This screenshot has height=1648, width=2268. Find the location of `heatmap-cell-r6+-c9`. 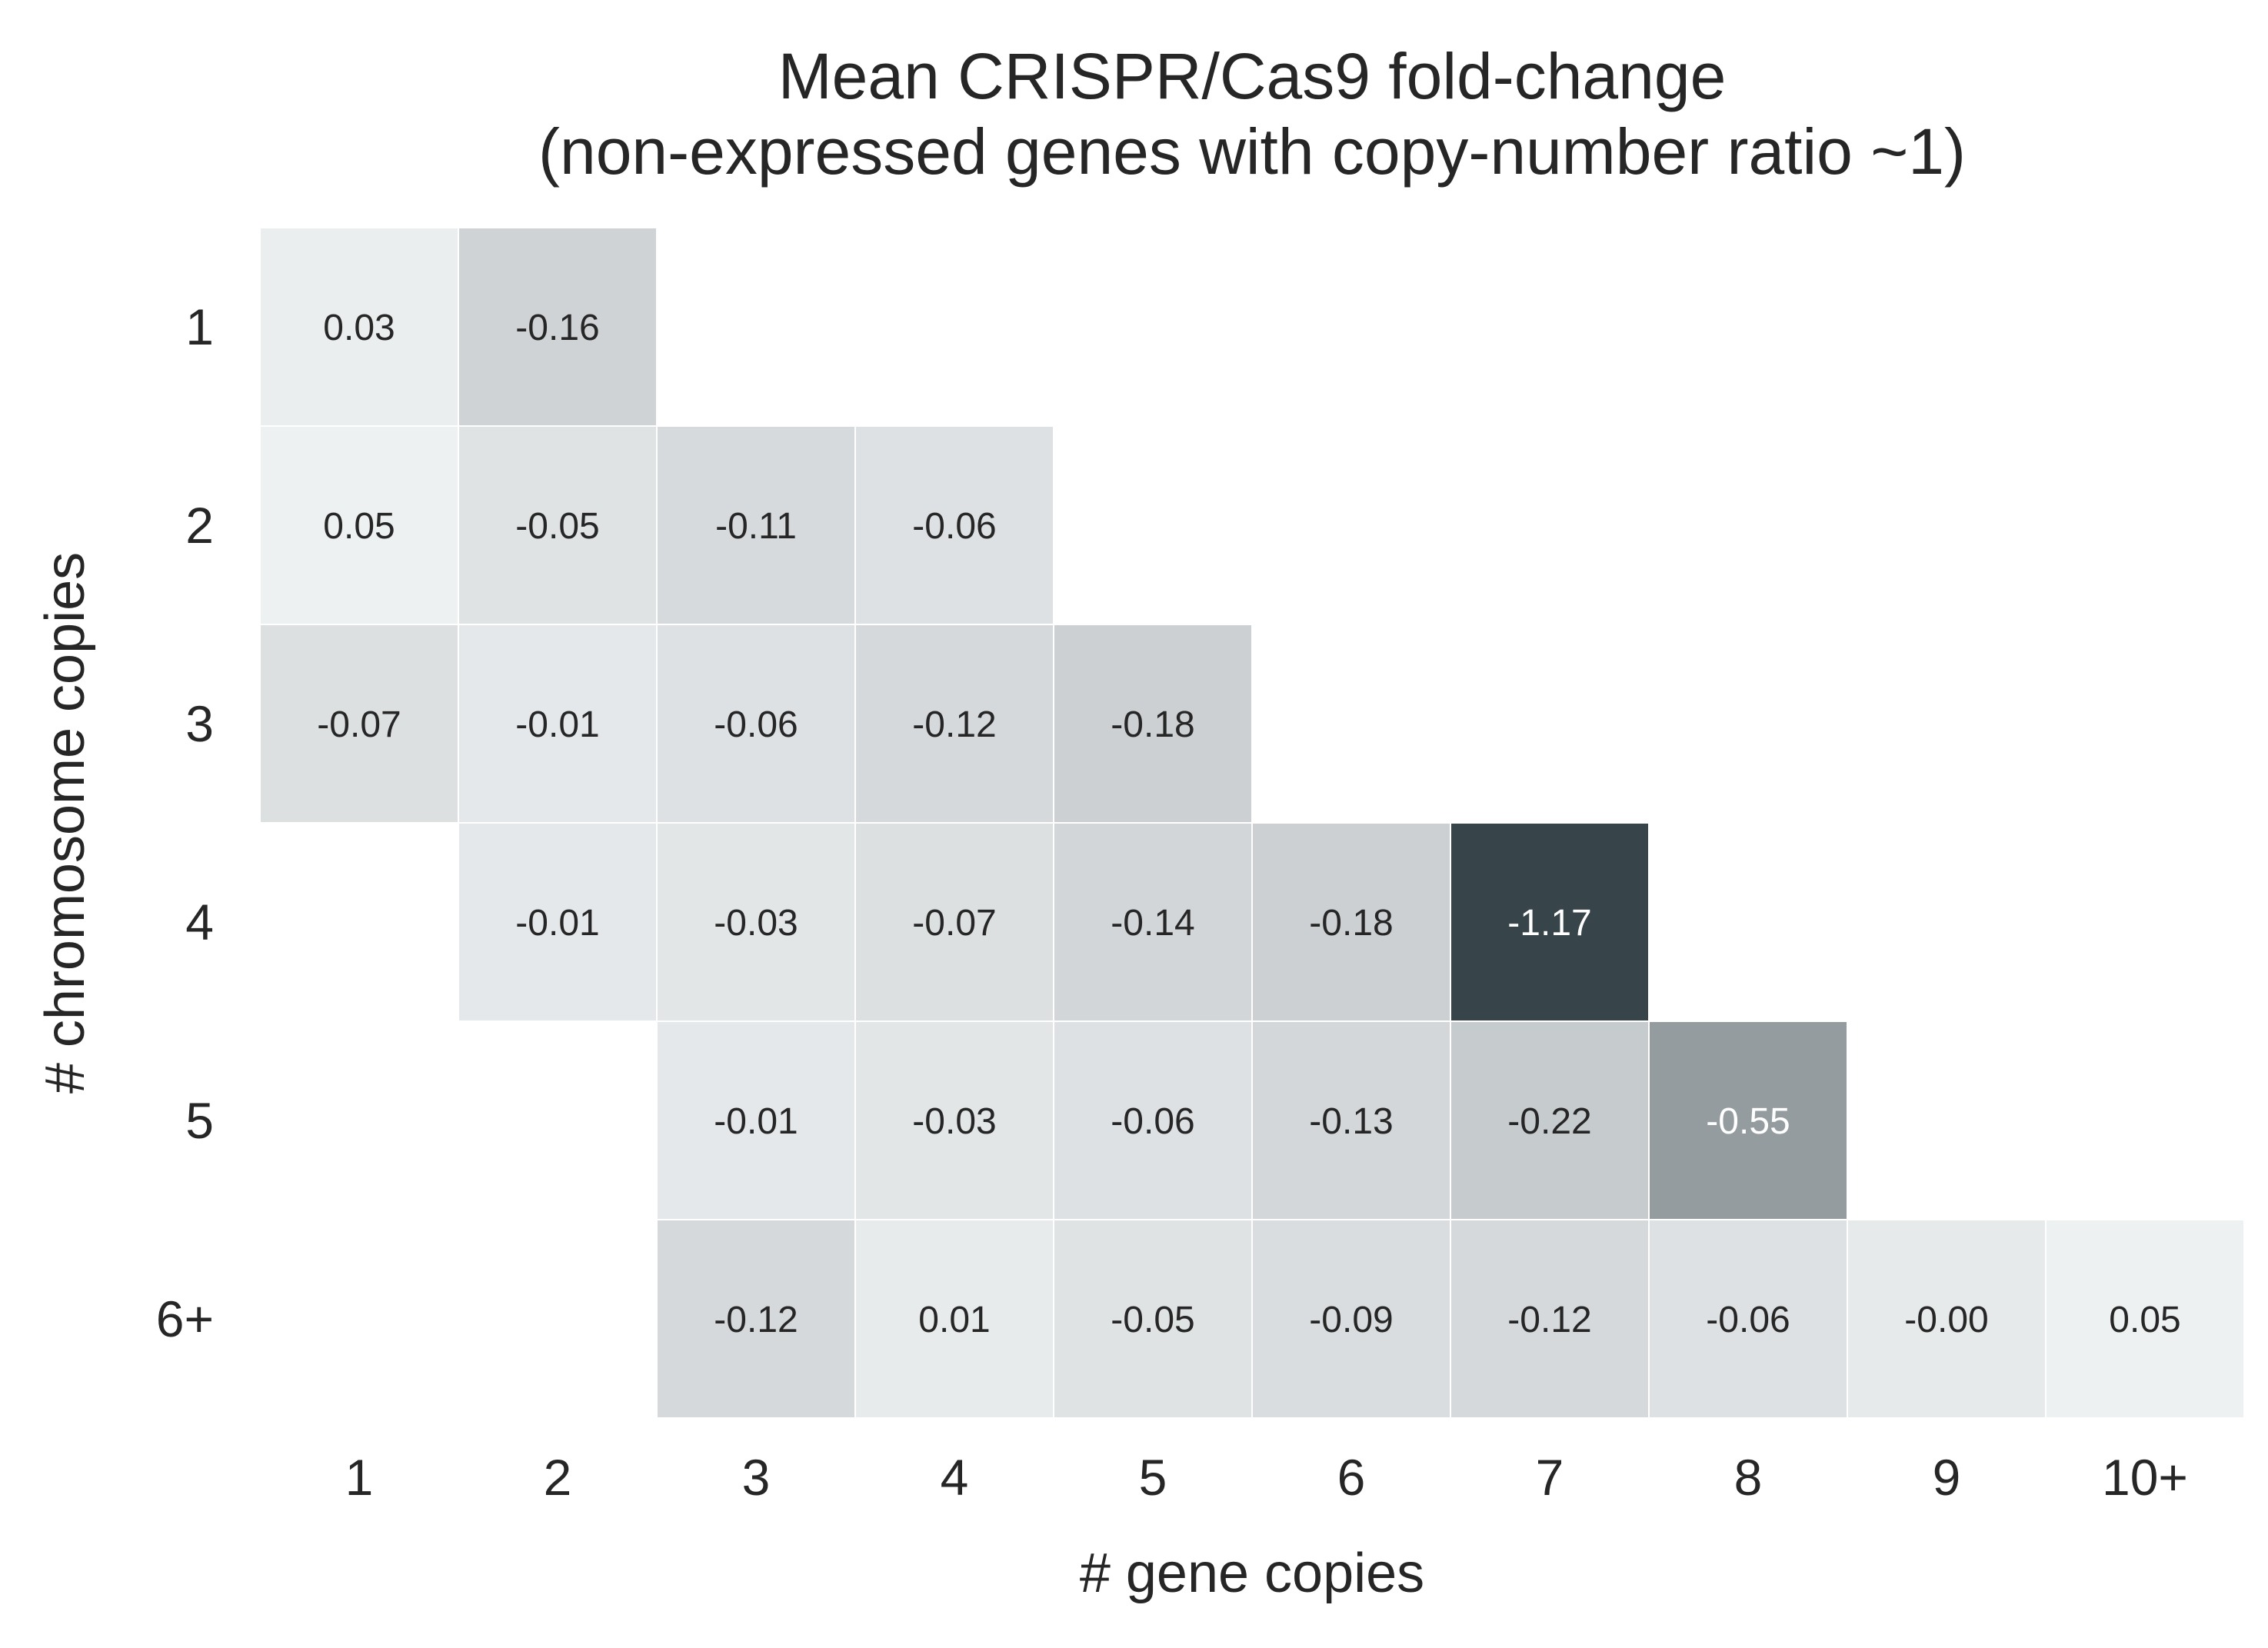

heatmap-cell-r6+-c9 is located at coordinates (1947, 1318).